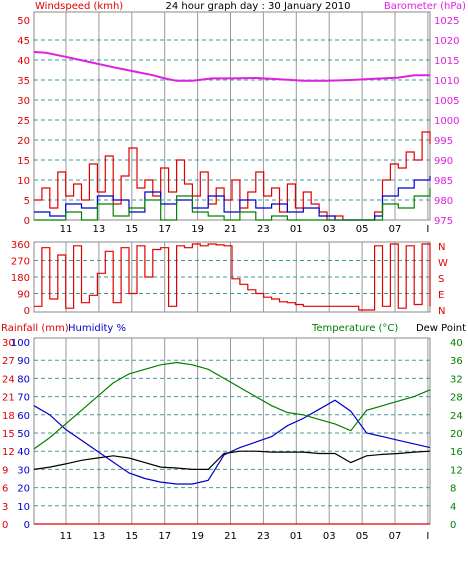 The image size is (468, 563). Describe the element at coordinates (453, 507) in the screenshot. I see `temp-y-tick: 4` at that location.